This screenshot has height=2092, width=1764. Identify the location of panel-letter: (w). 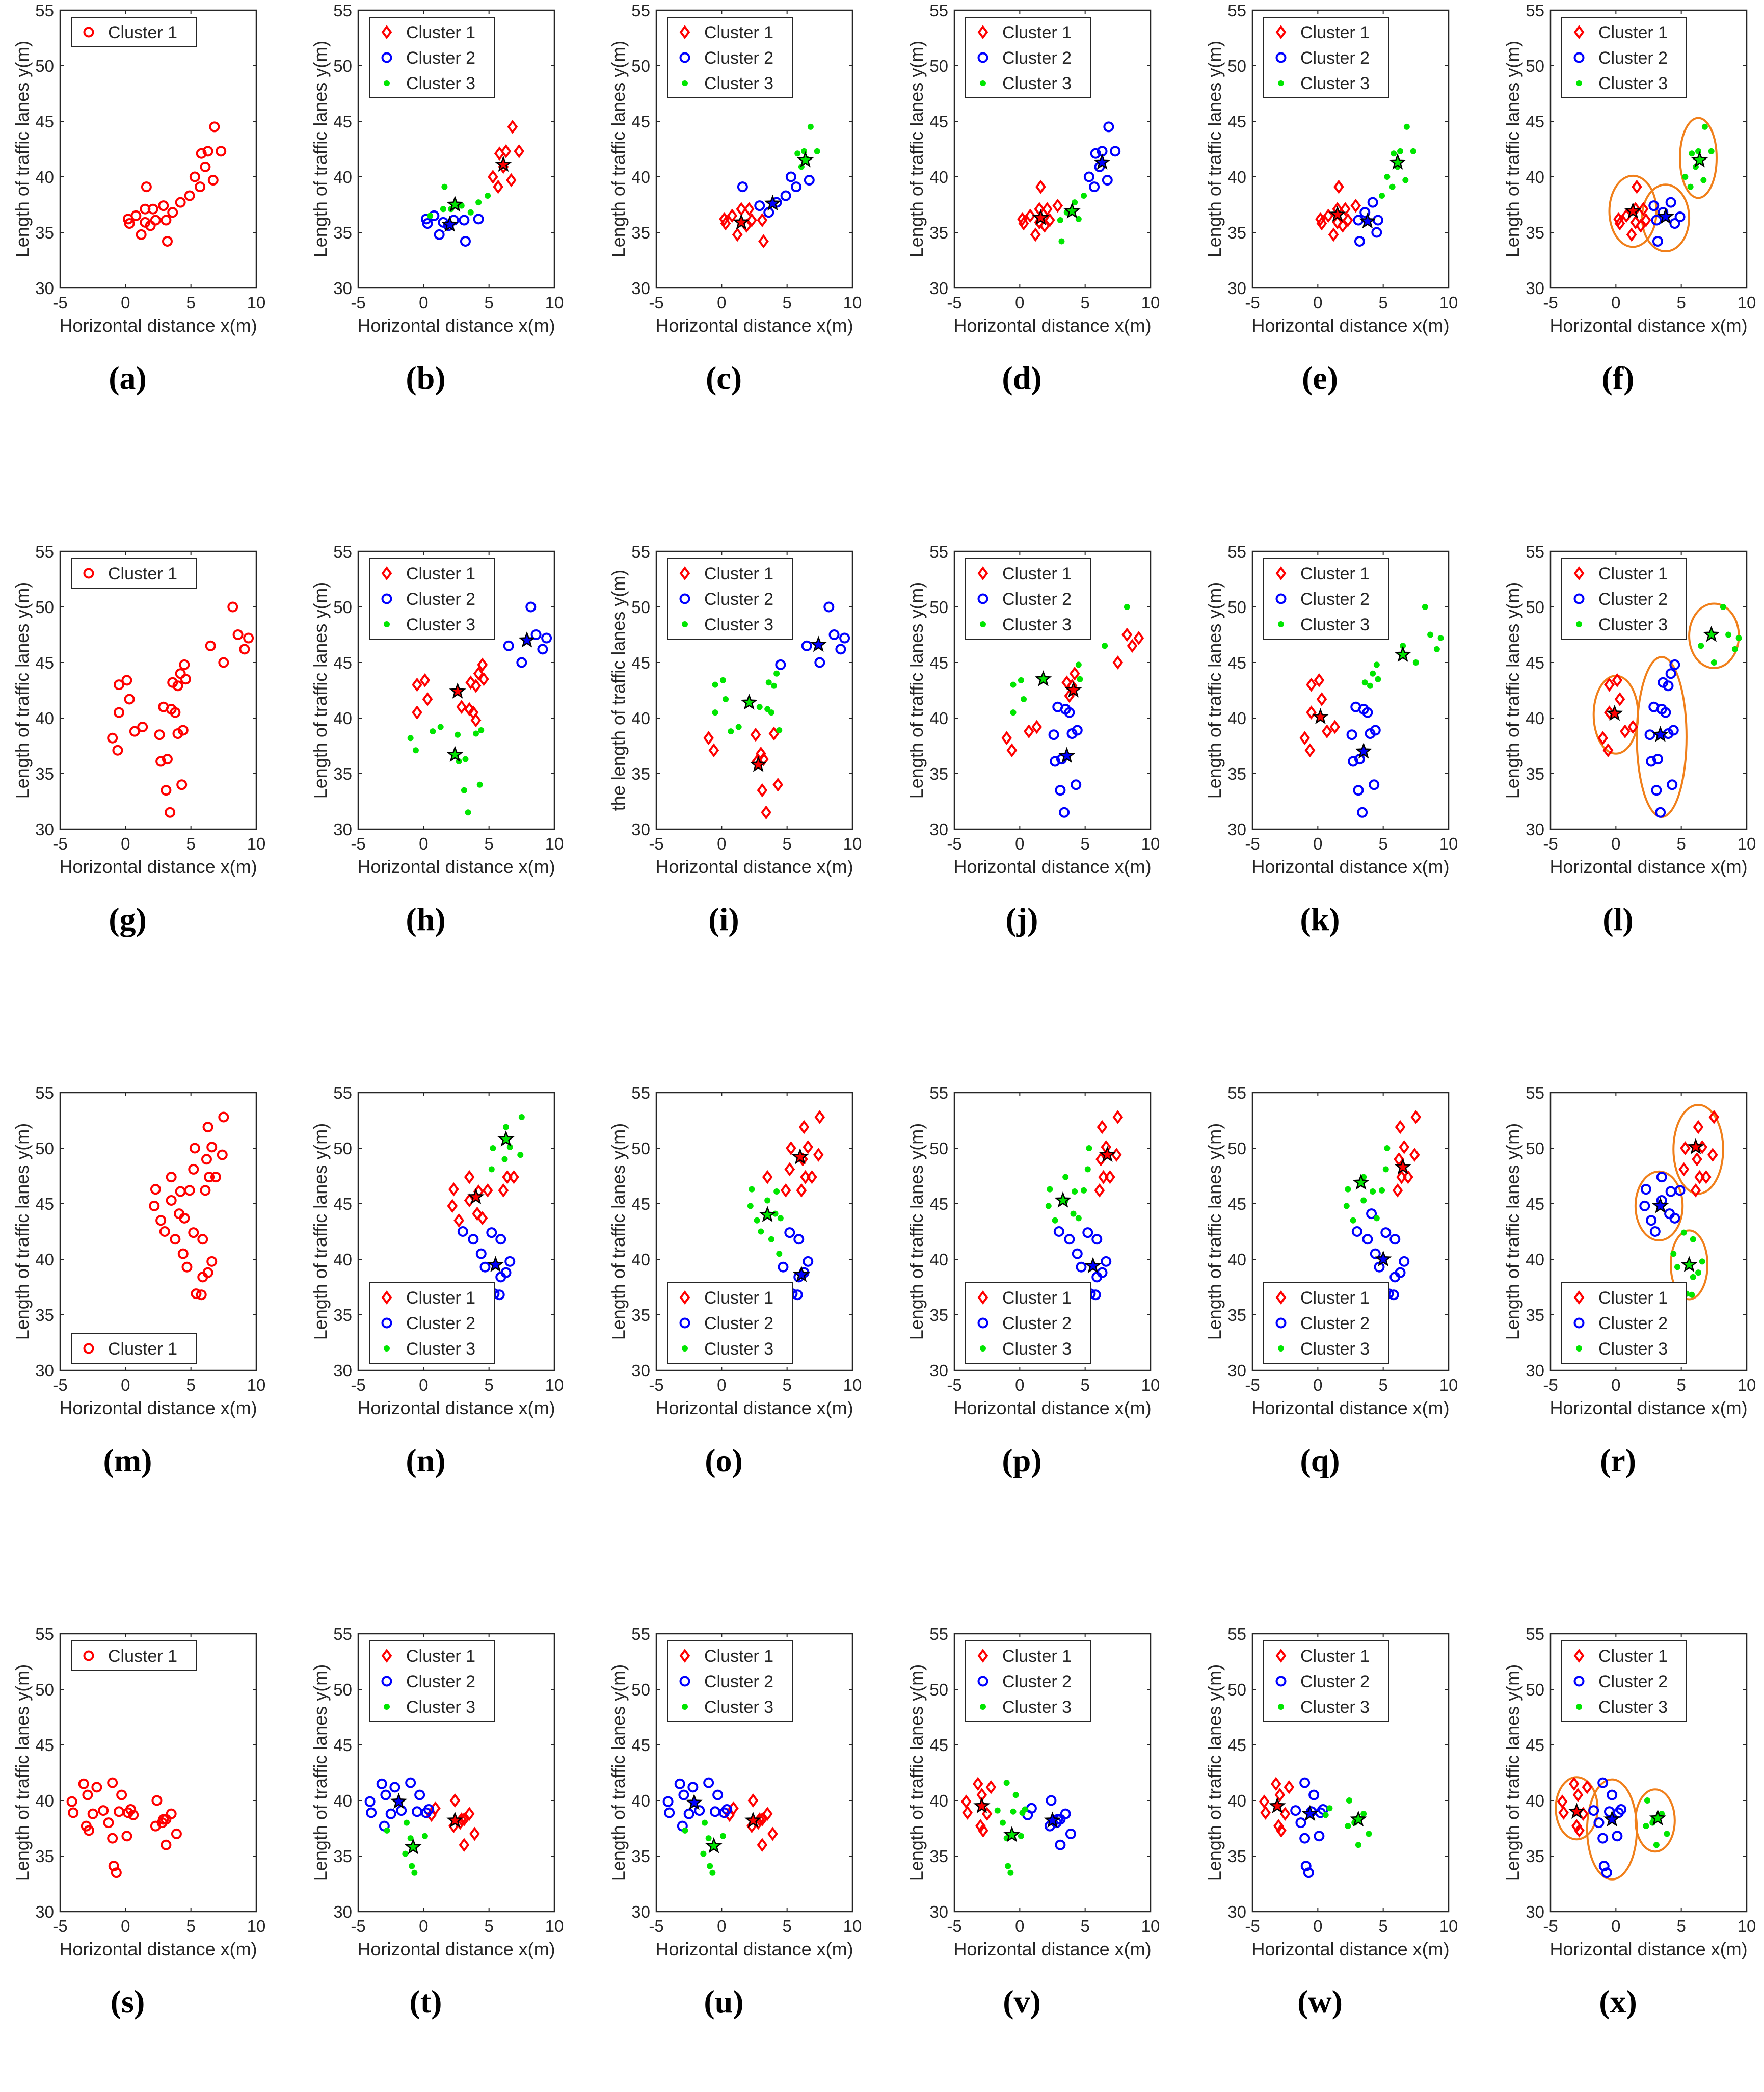
(1320, 2001).